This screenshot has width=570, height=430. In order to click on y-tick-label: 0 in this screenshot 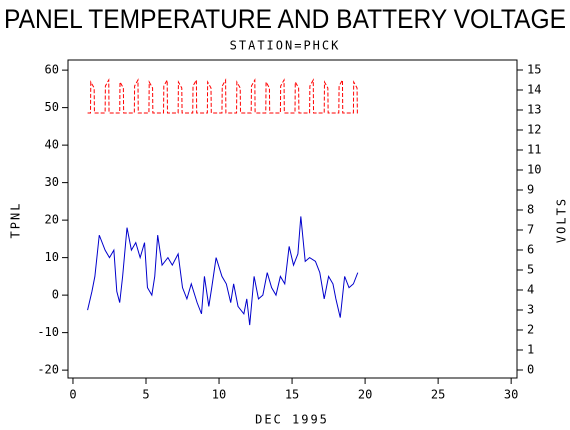, I will do `click(55, 295)`.